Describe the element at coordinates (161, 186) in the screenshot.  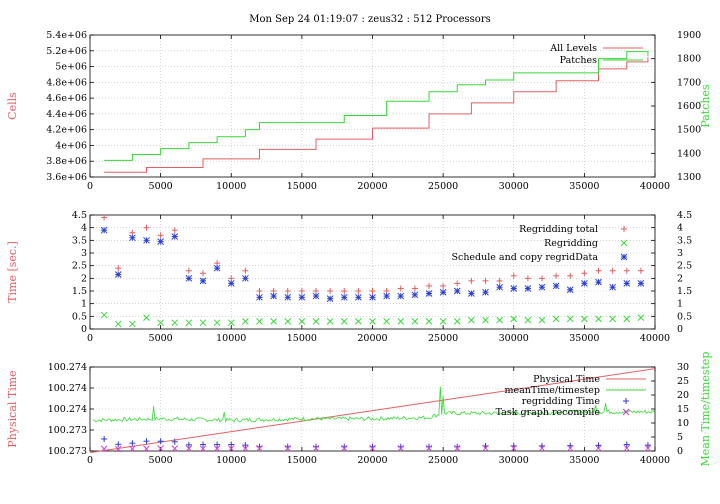
I see `x-tick-label: 5000` at that location.